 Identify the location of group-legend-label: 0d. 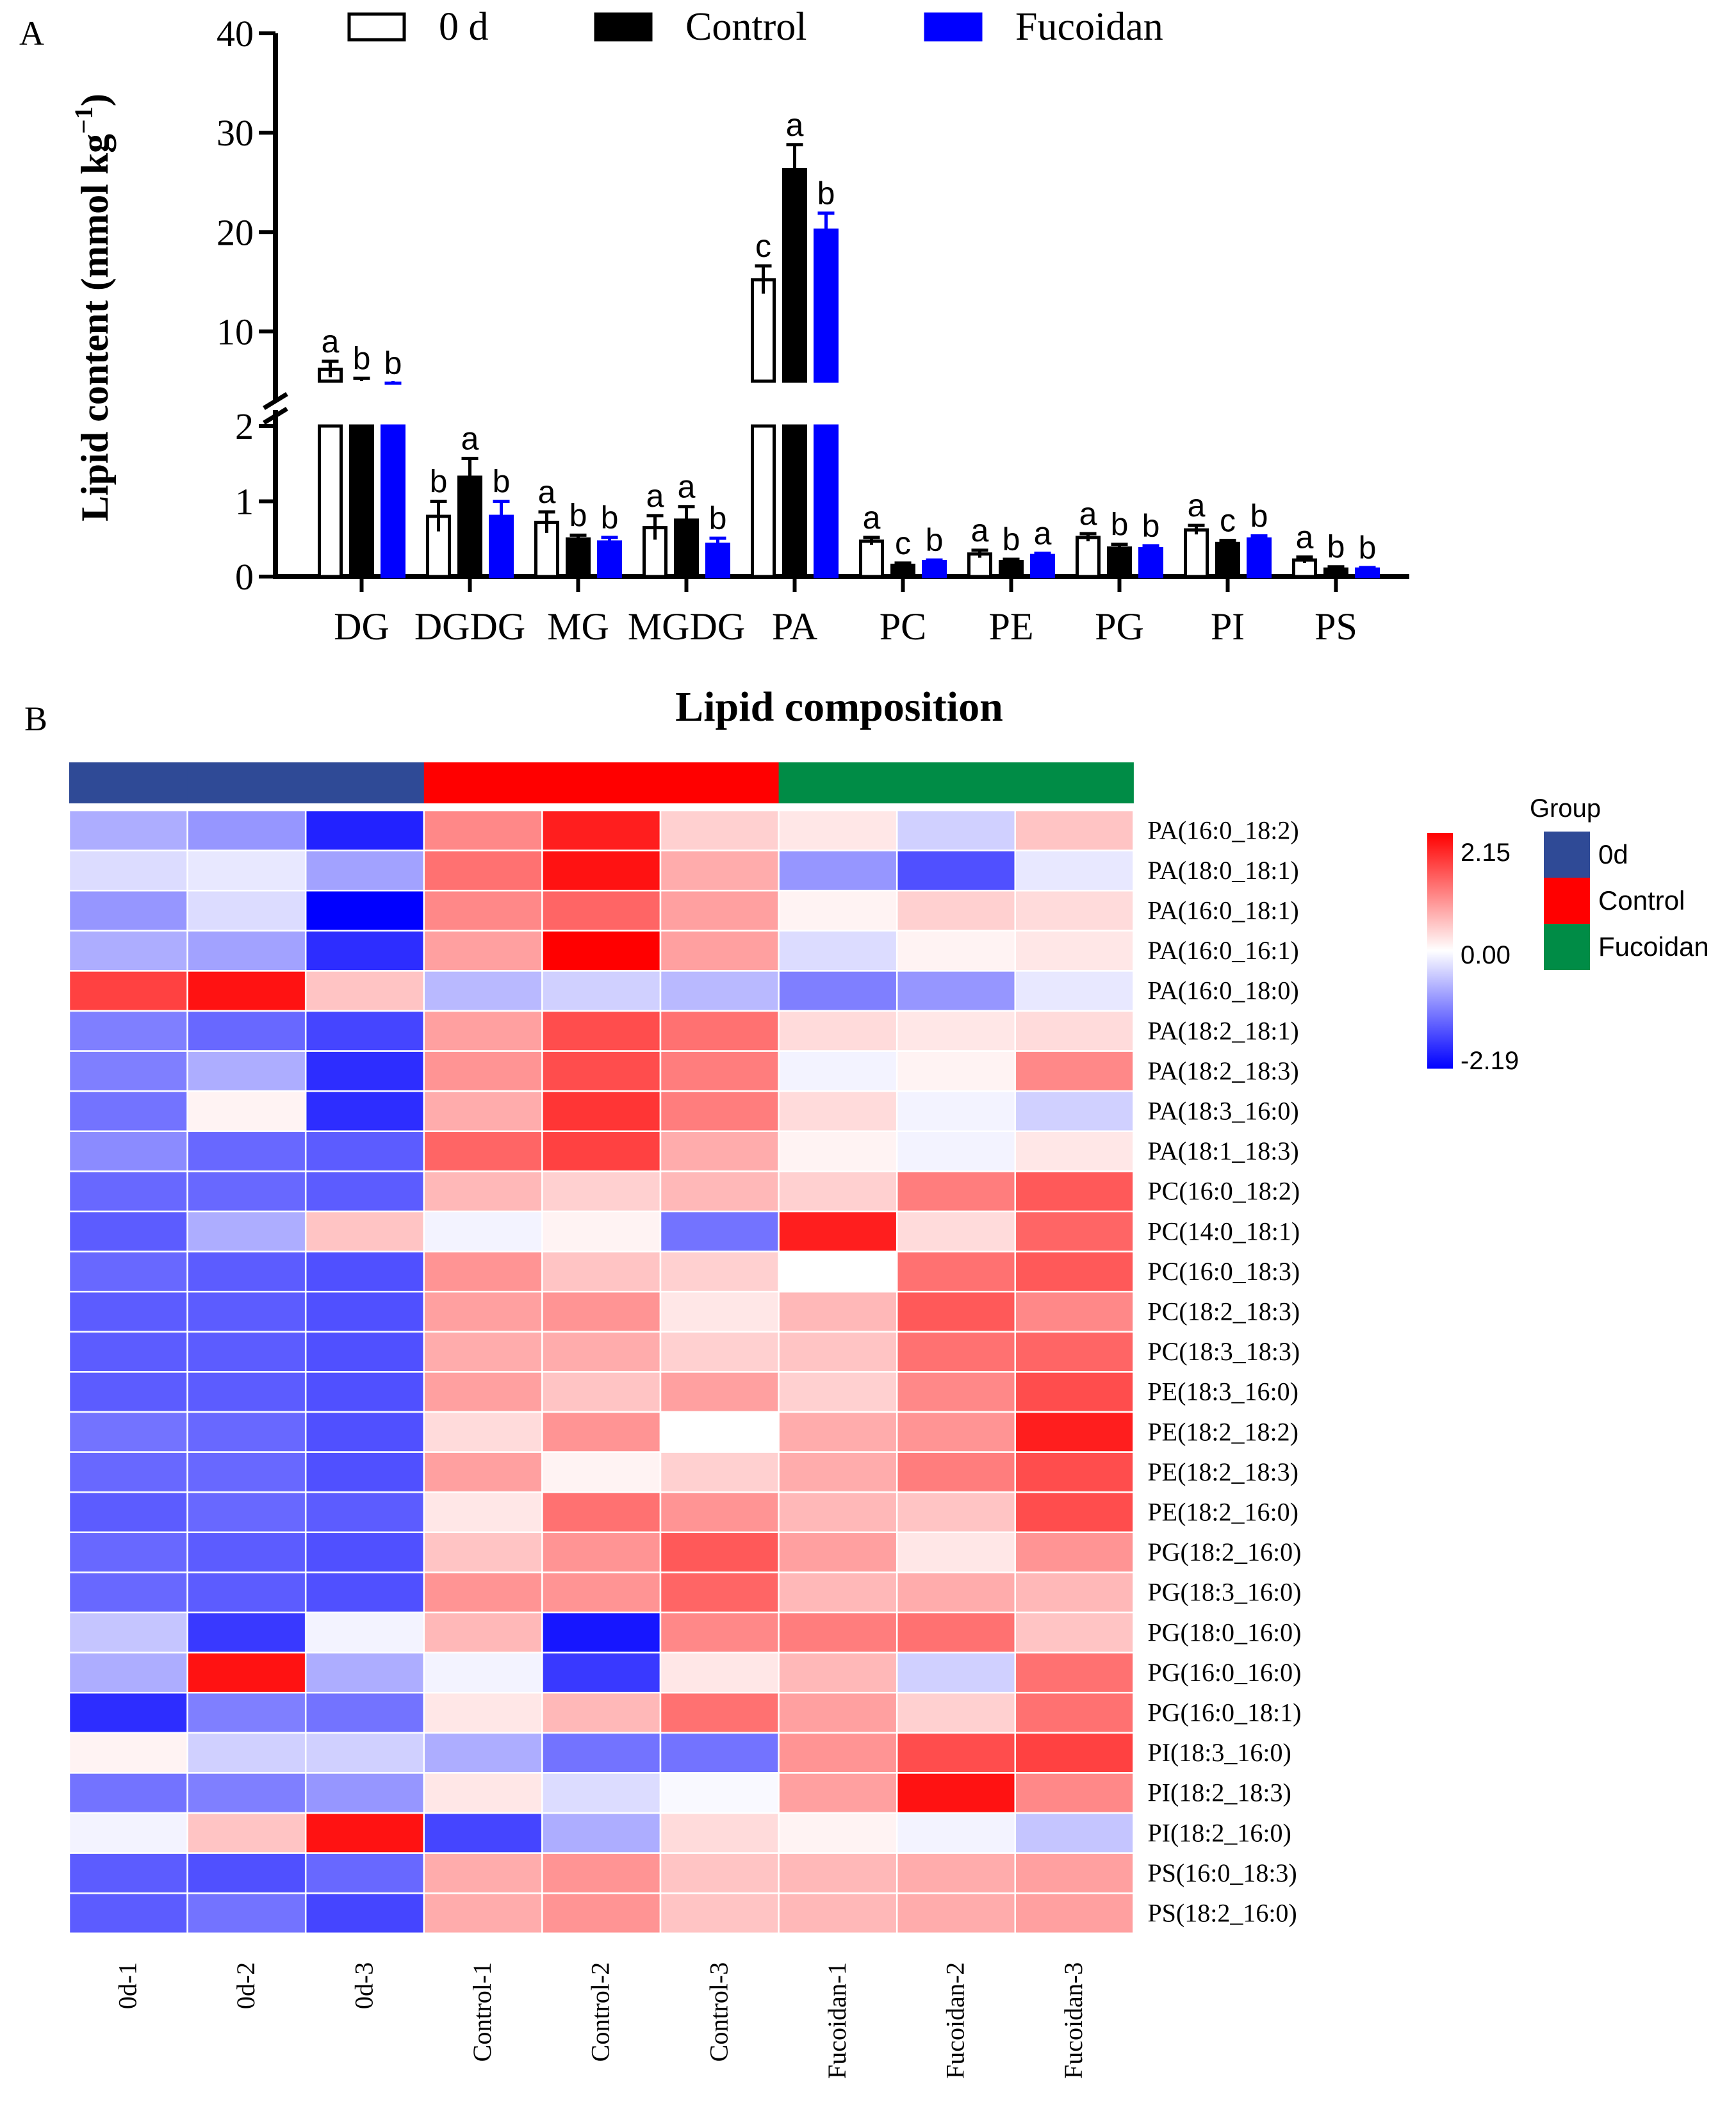
(1613, 854).